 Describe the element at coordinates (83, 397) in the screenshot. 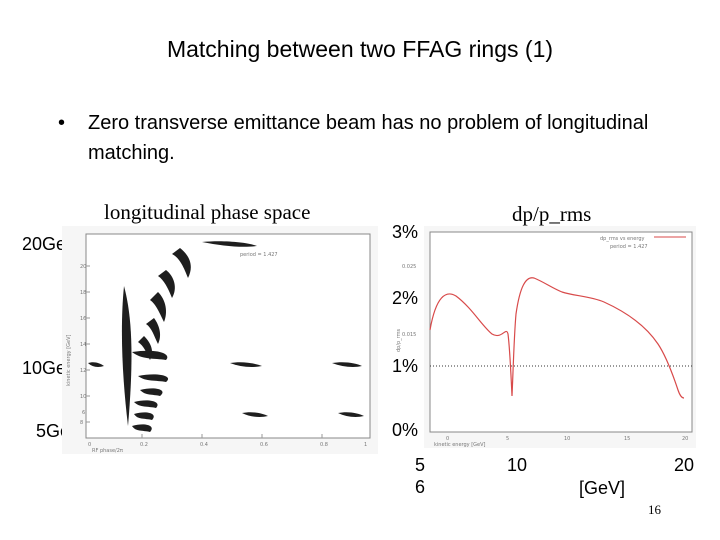

I see `y-tick-10: 10` at that location.